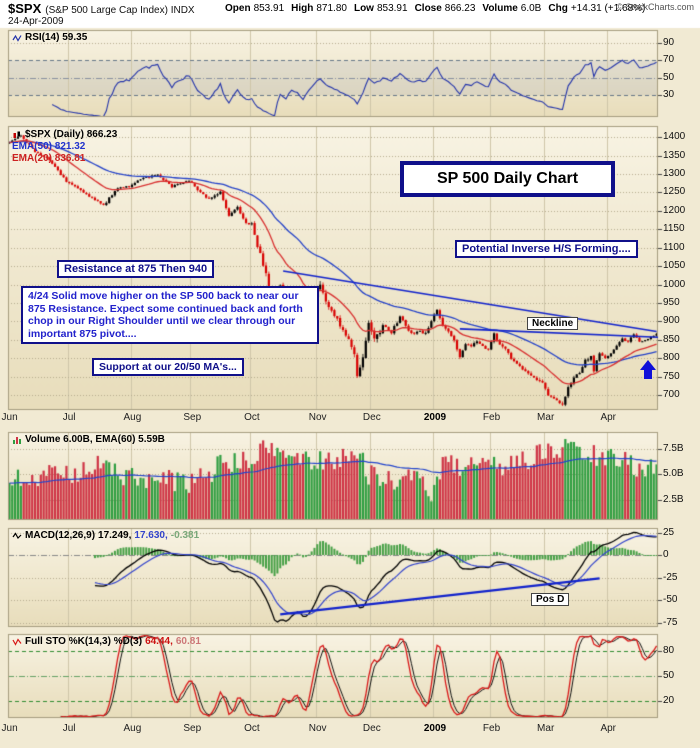  I want to click on resistance-annotation: Resistance at 875 Then 940, so click(136, 269).